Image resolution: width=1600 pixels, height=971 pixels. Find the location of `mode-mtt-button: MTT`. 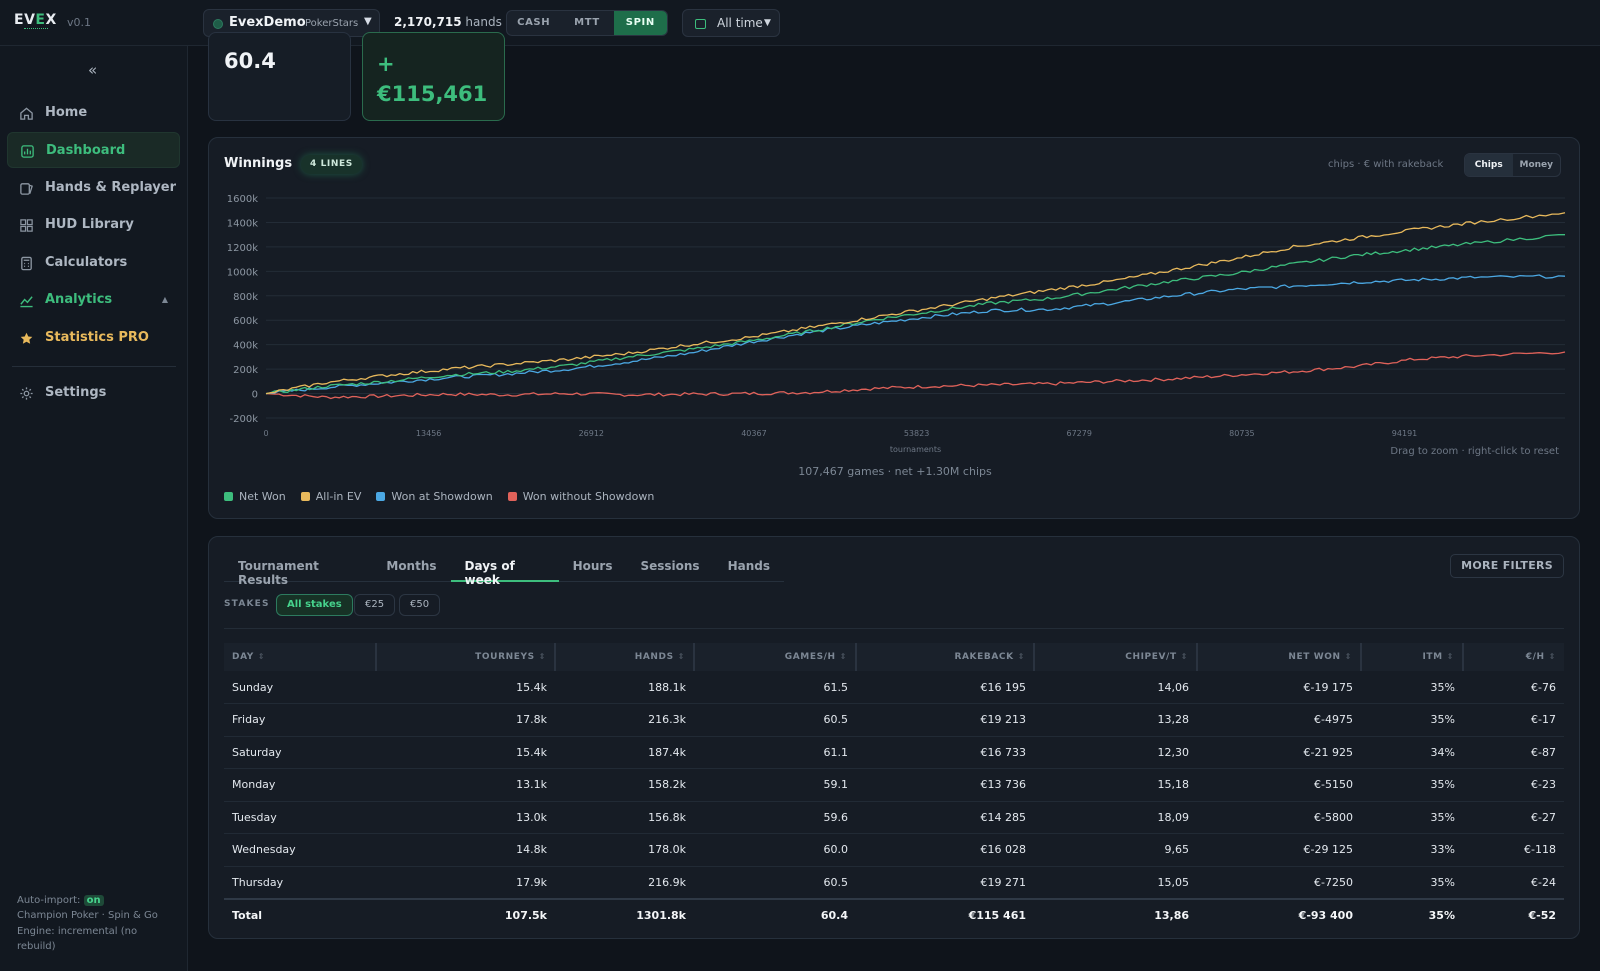

mode-mtt-button: MTT is located at coordinates (587, 22).